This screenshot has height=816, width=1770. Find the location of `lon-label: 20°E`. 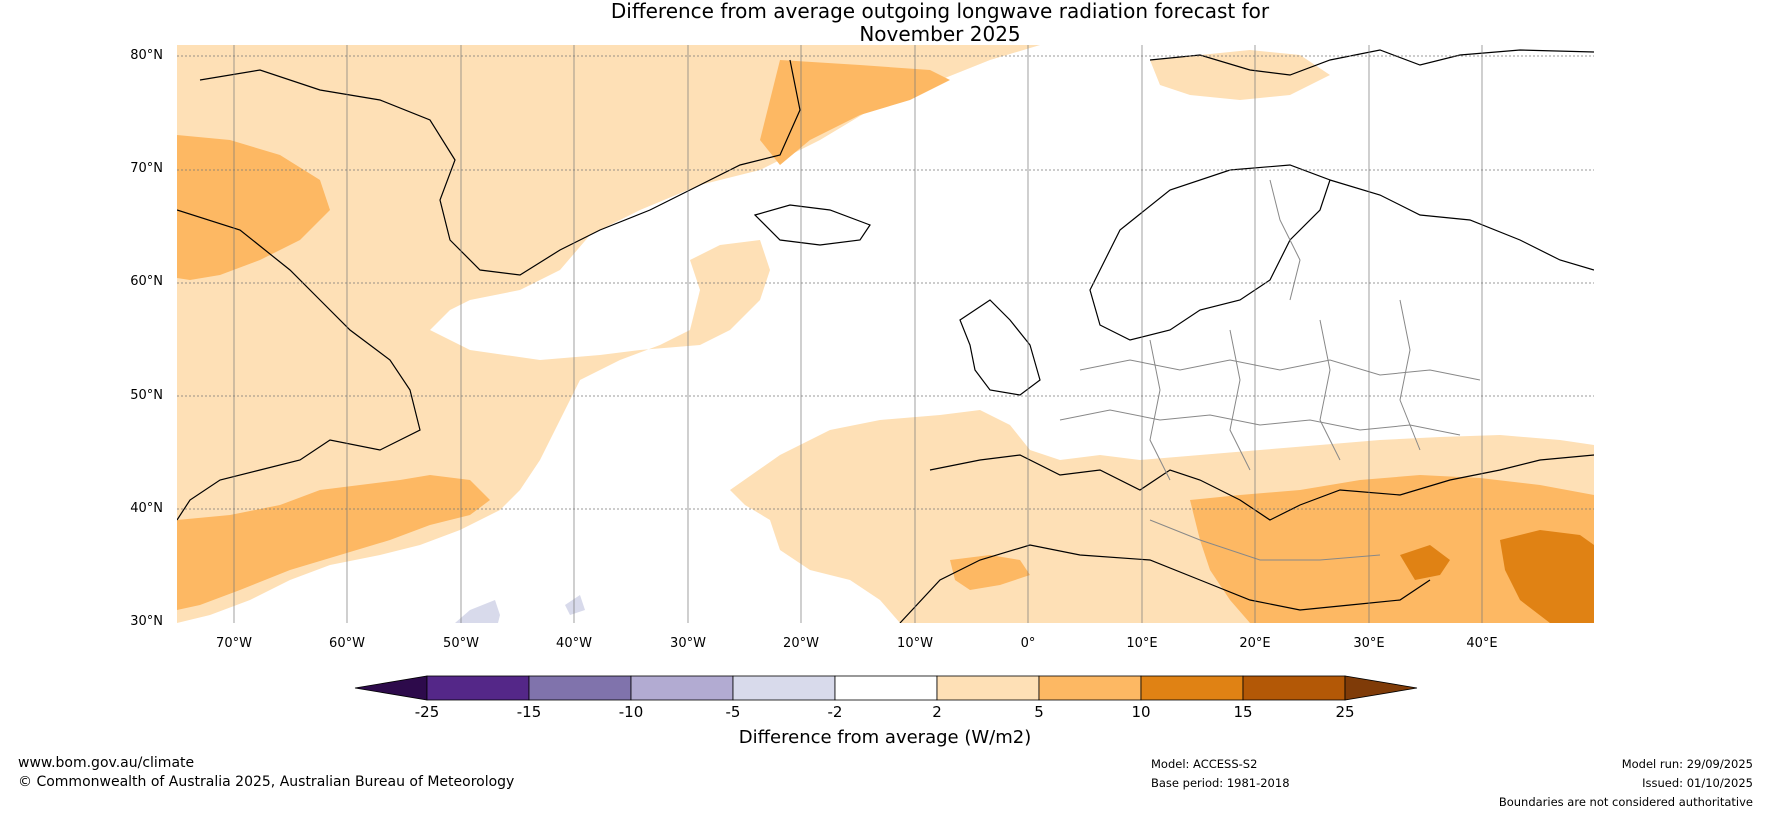

lon-label: 20°E is located at coordinates (1255, 643).